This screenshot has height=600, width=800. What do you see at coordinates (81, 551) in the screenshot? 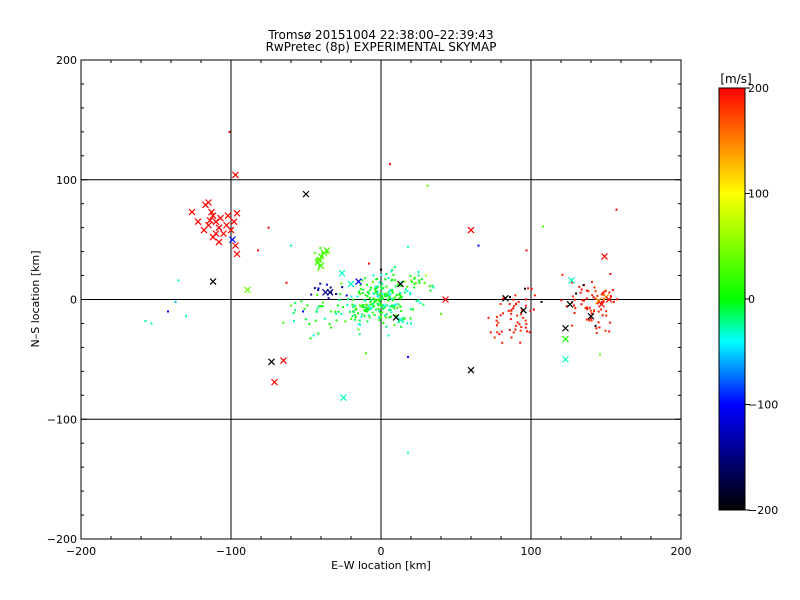
I see `x-tick-label: −200` at bounding box center [81, 551].